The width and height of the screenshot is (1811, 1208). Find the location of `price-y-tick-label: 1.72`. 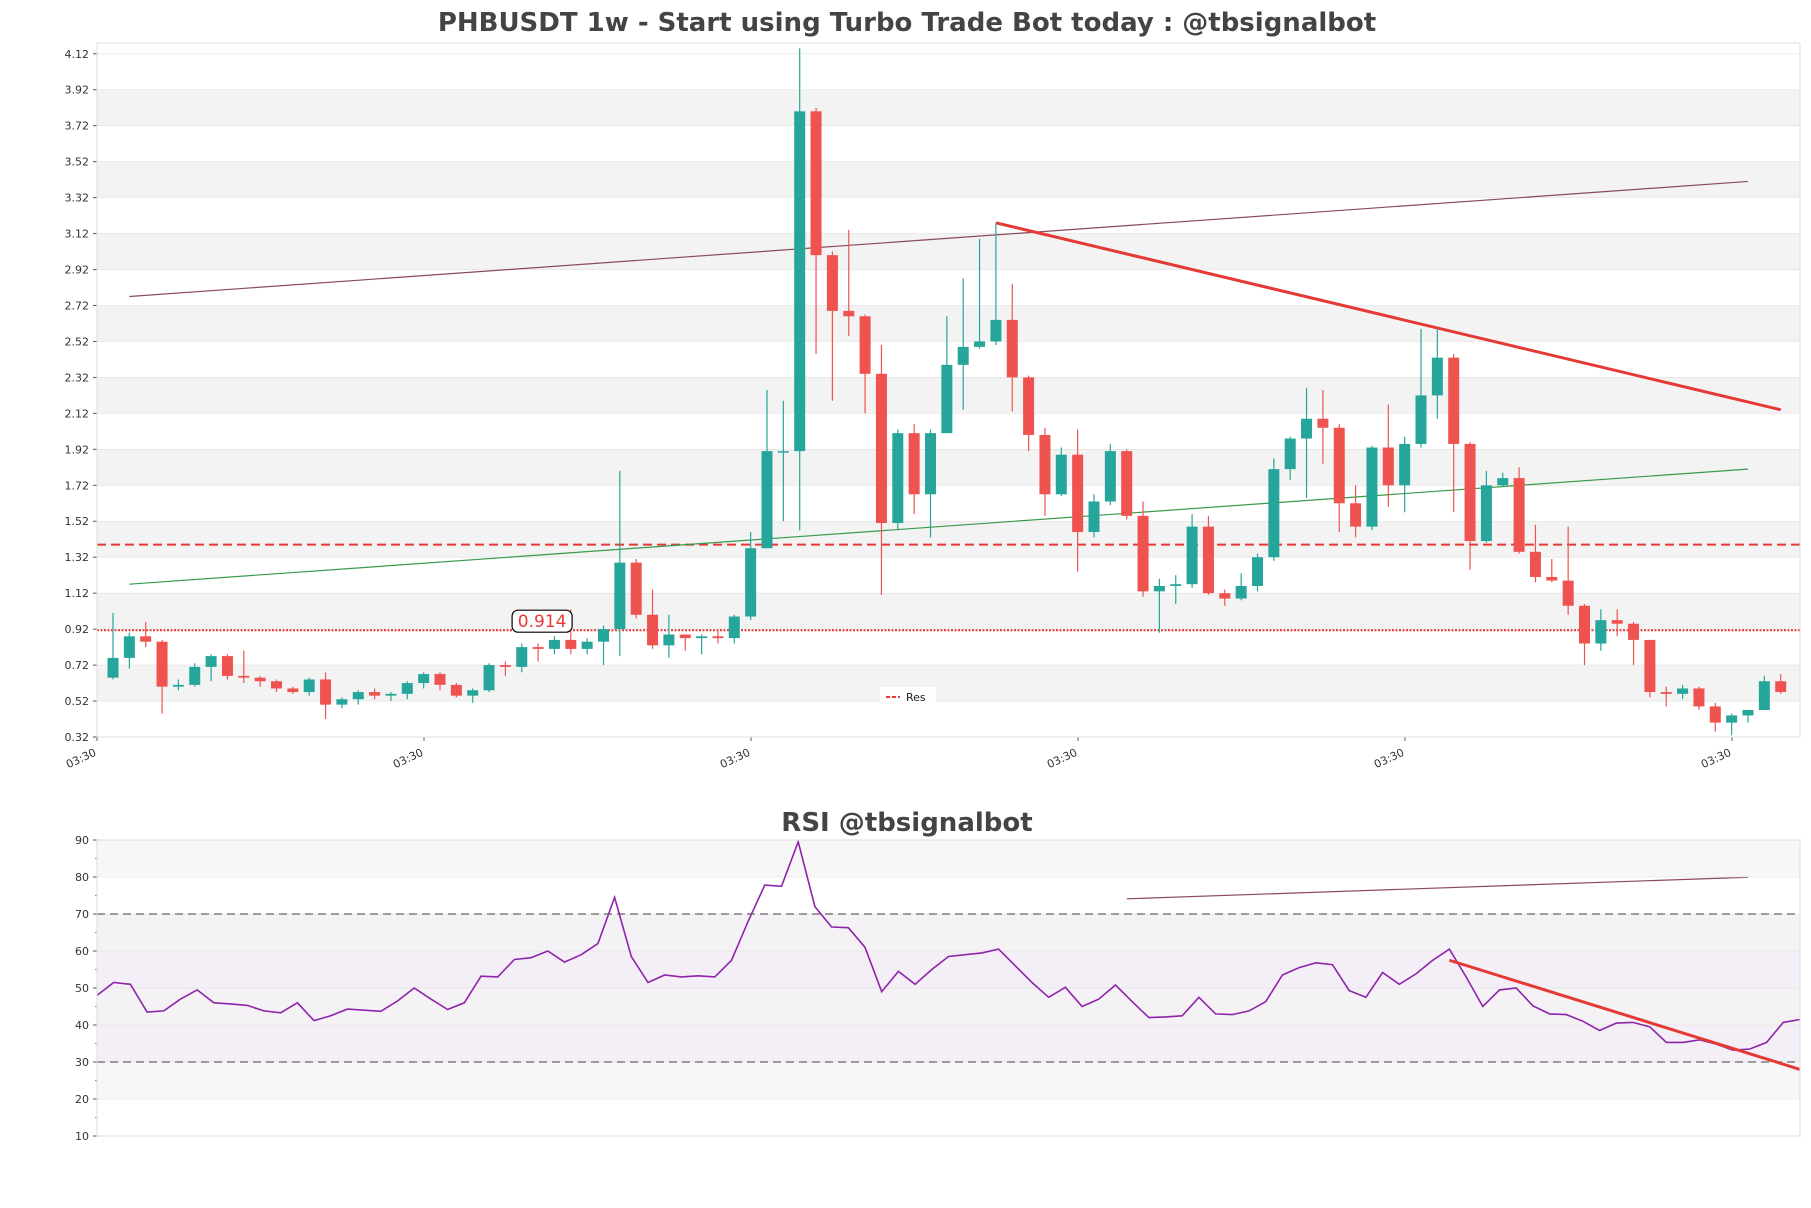

price-y-tick-label: 1.72 is located at coordinates (77, 485).